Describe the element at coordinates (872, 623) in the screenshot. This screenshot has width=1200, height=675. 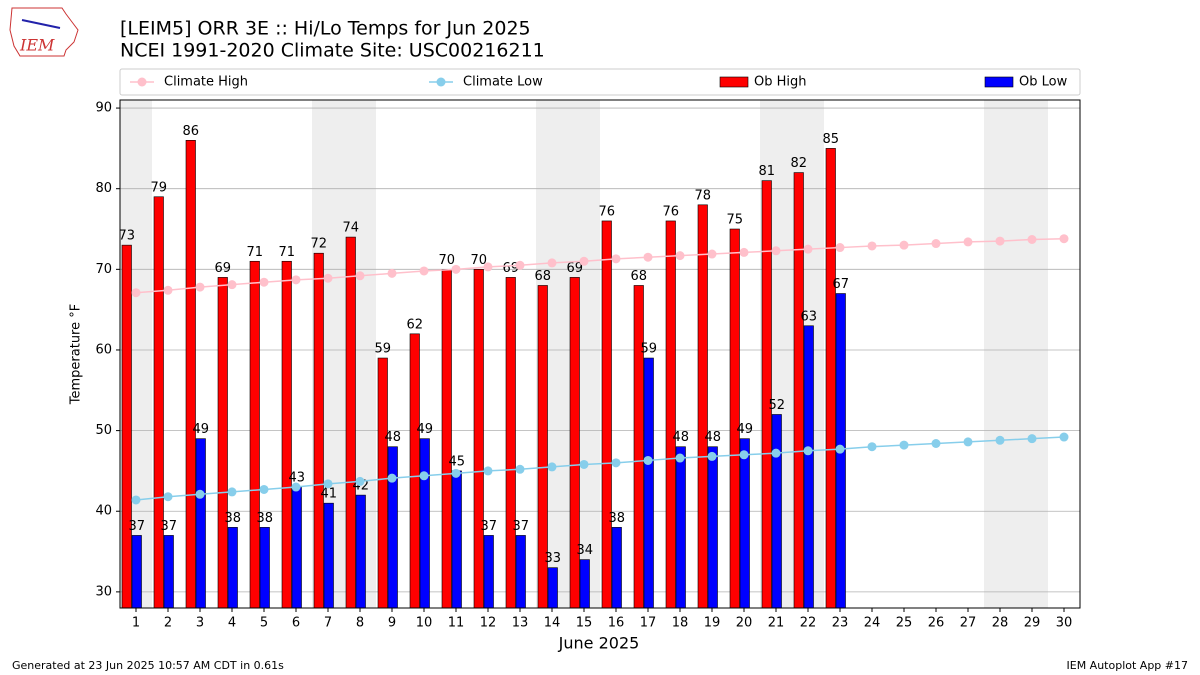
I see `x-tick-label: 24` at that location.